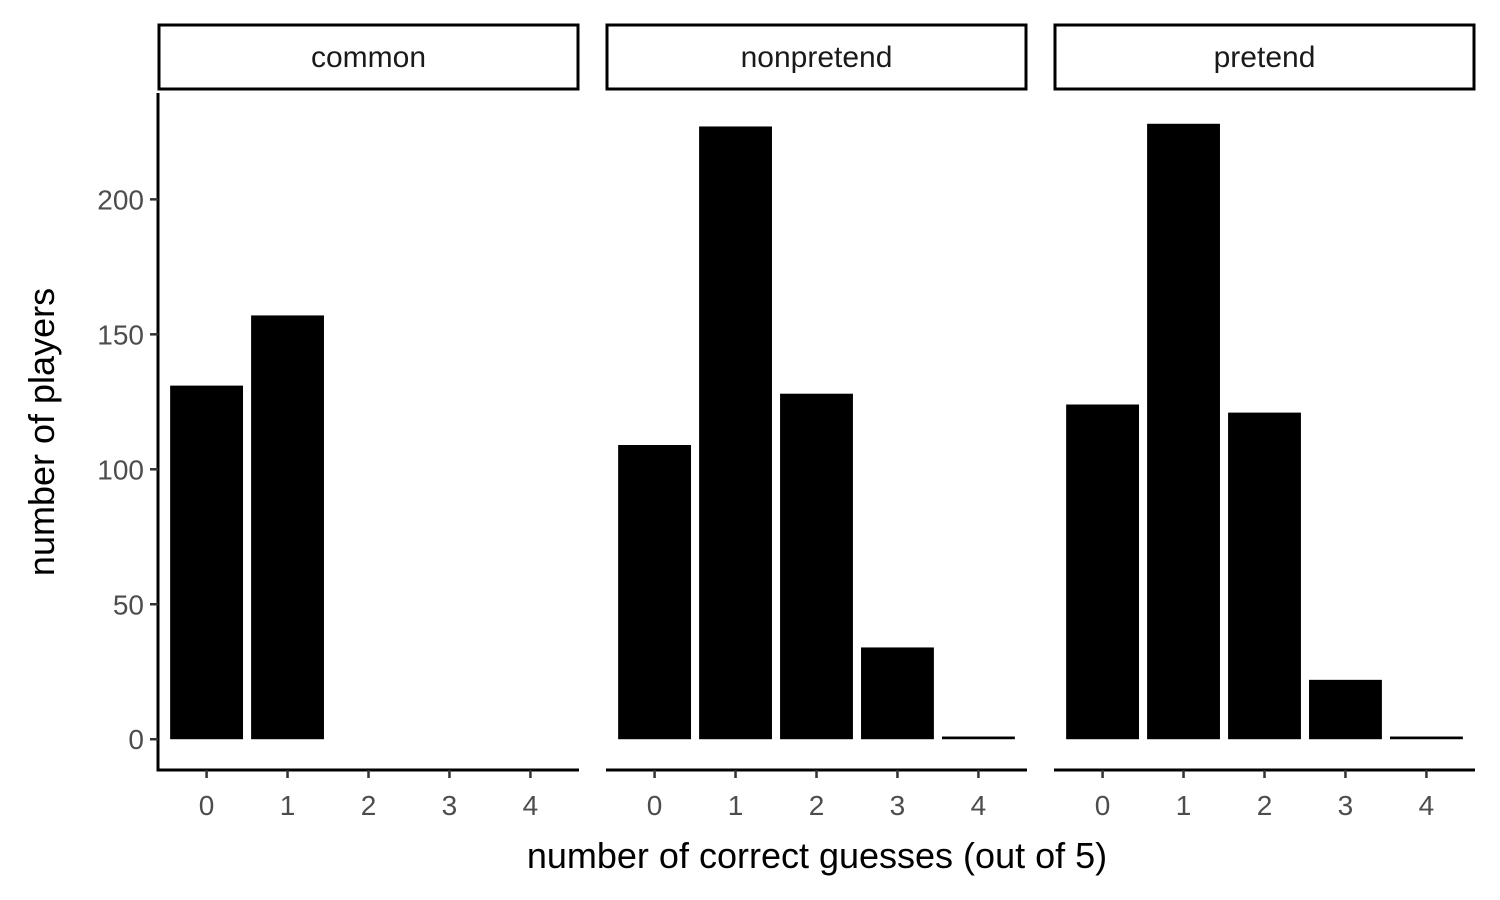 This screenshot has height=900, width=1500. I want to click on y-tick-label: 0, so click(136, 739).